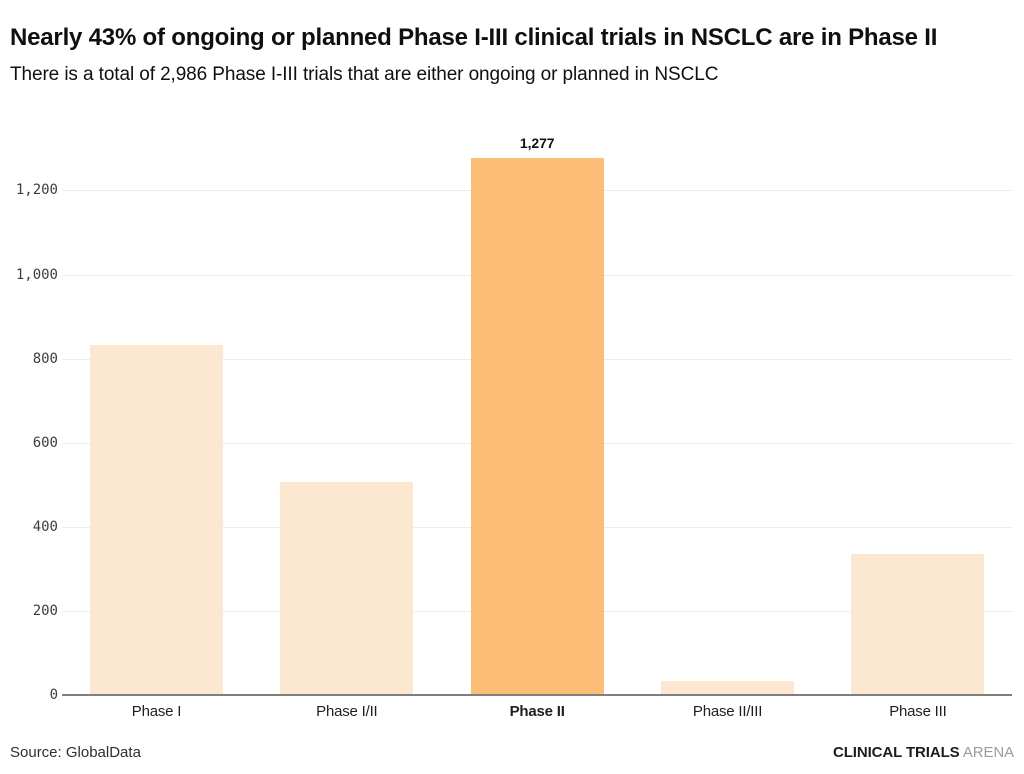  What do you see at coordinates (45, 358) in the screenshot?
I see `y-tick-label-800: 800` at bounding box center [45, 358].